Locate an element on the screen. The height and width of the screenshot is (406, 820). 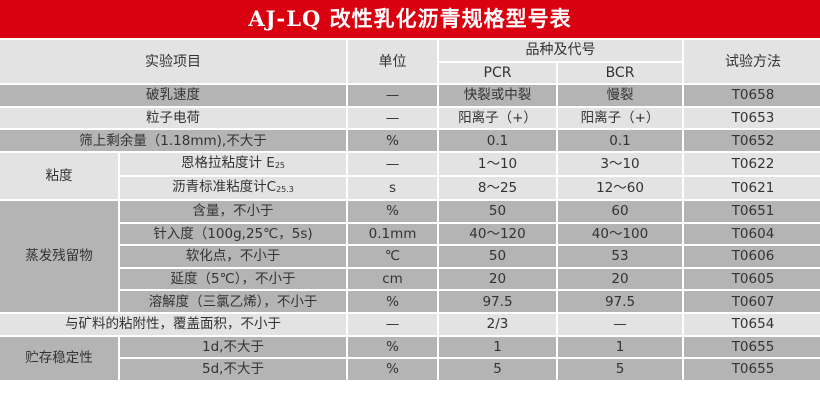
item-text: 含量，不小于 is located at coordinates (233, 211).